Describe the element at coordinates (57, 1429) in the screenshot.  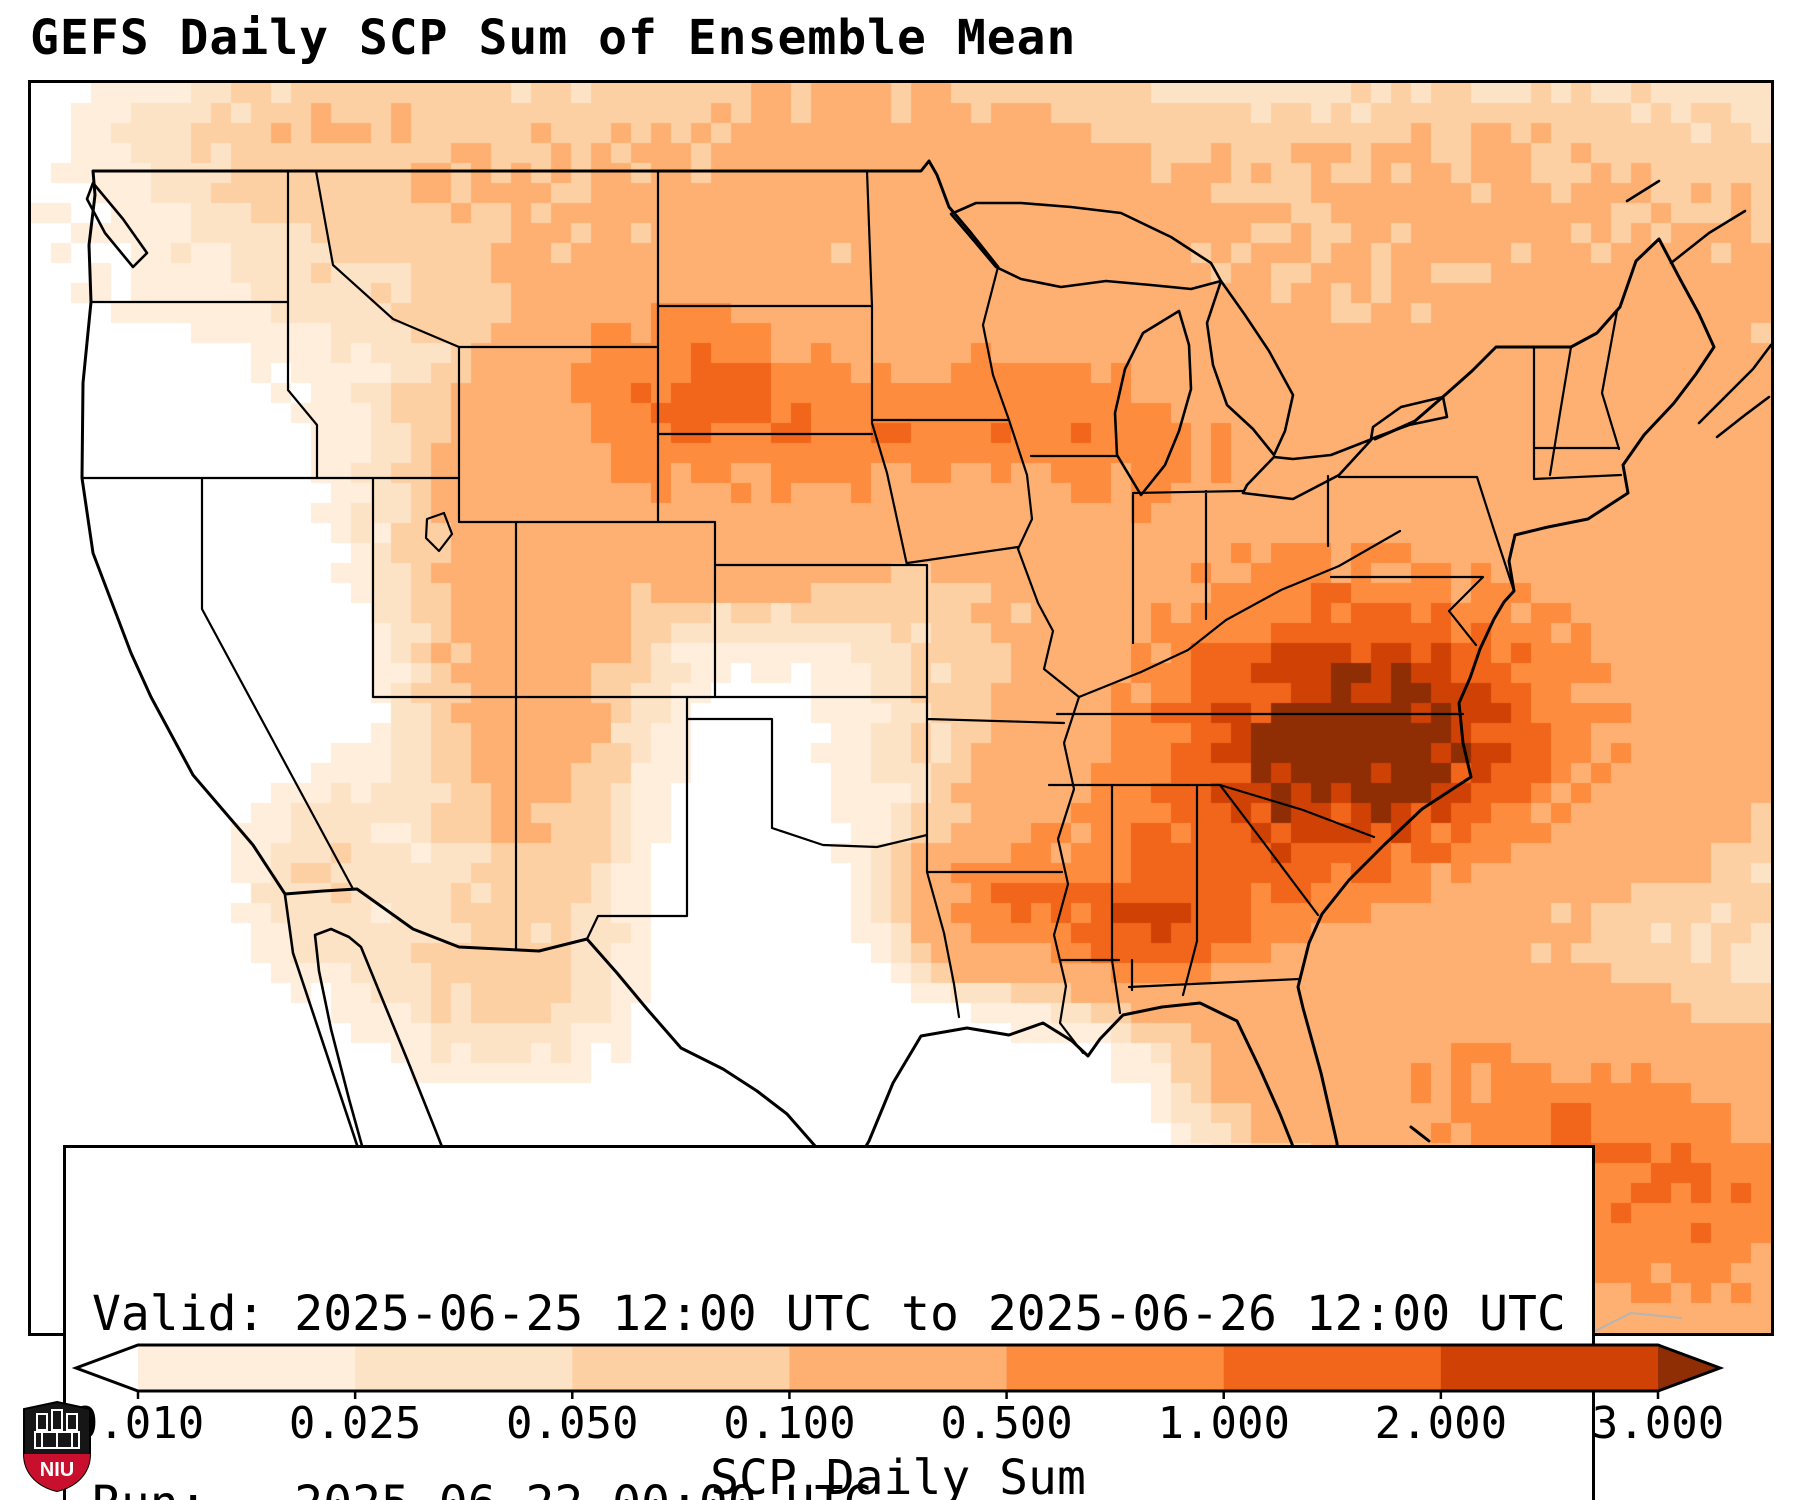
I see `niu-castle-icon` at that location.